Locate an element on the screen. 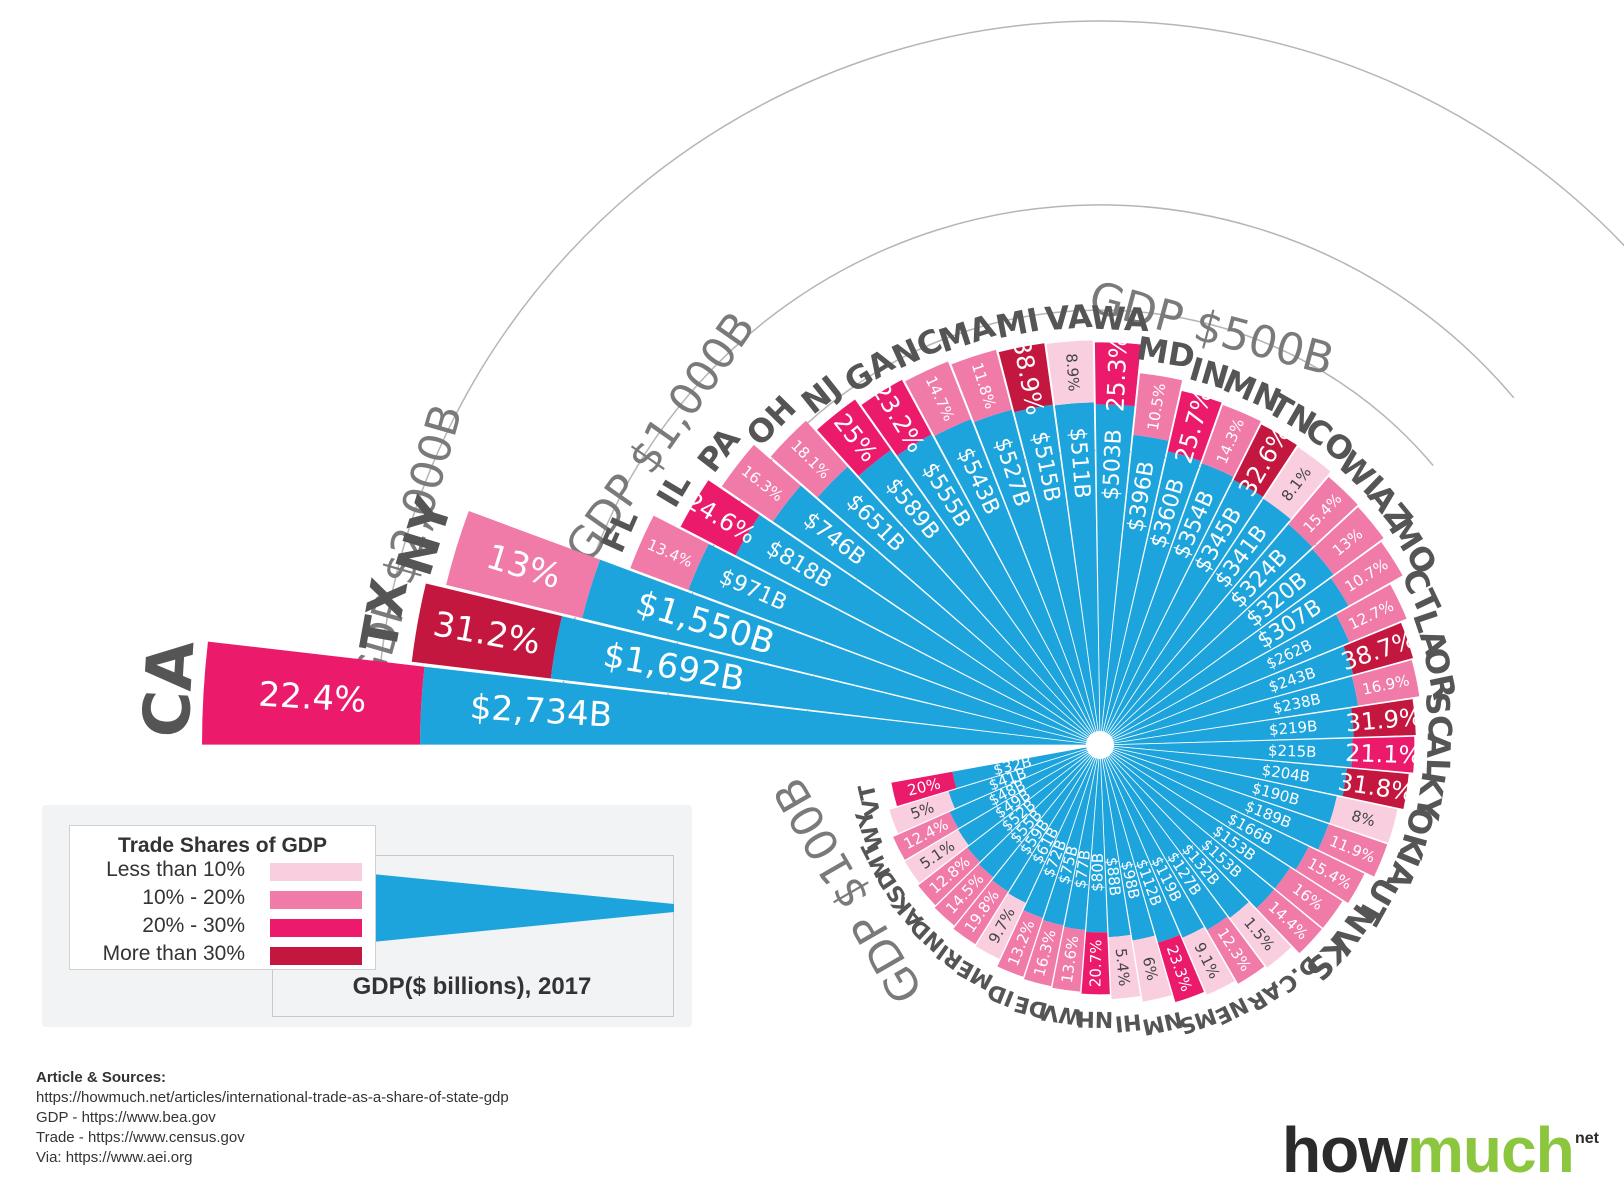 The width and height of the screenshot is (1624, 1186). trade-label-wa: 25.3% is located at coordinates (1116, 373).